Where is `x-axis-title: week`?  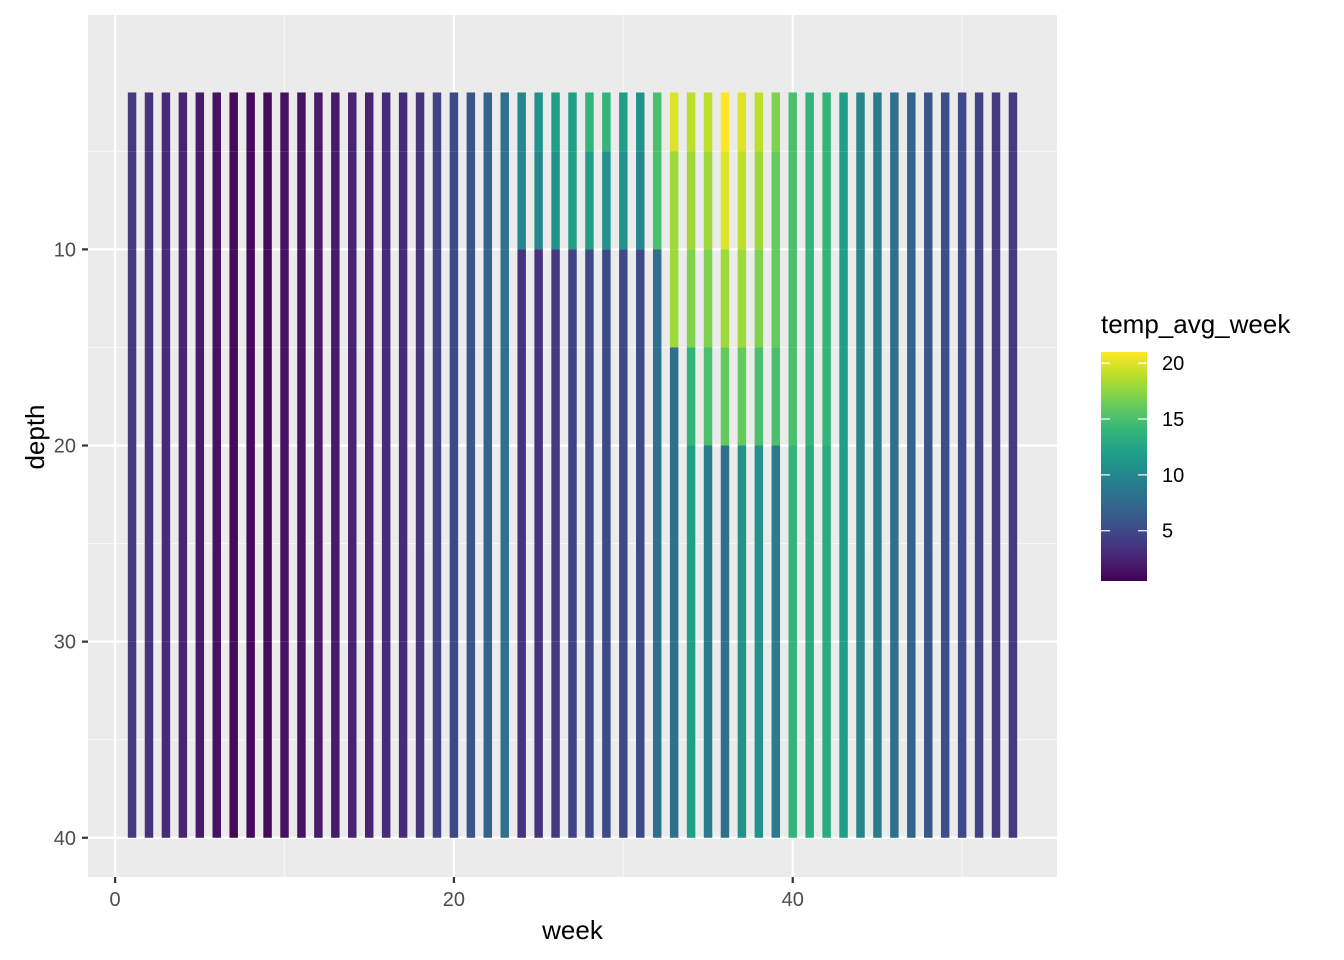
x-axis-title: week is located at coordinates (572, 930).